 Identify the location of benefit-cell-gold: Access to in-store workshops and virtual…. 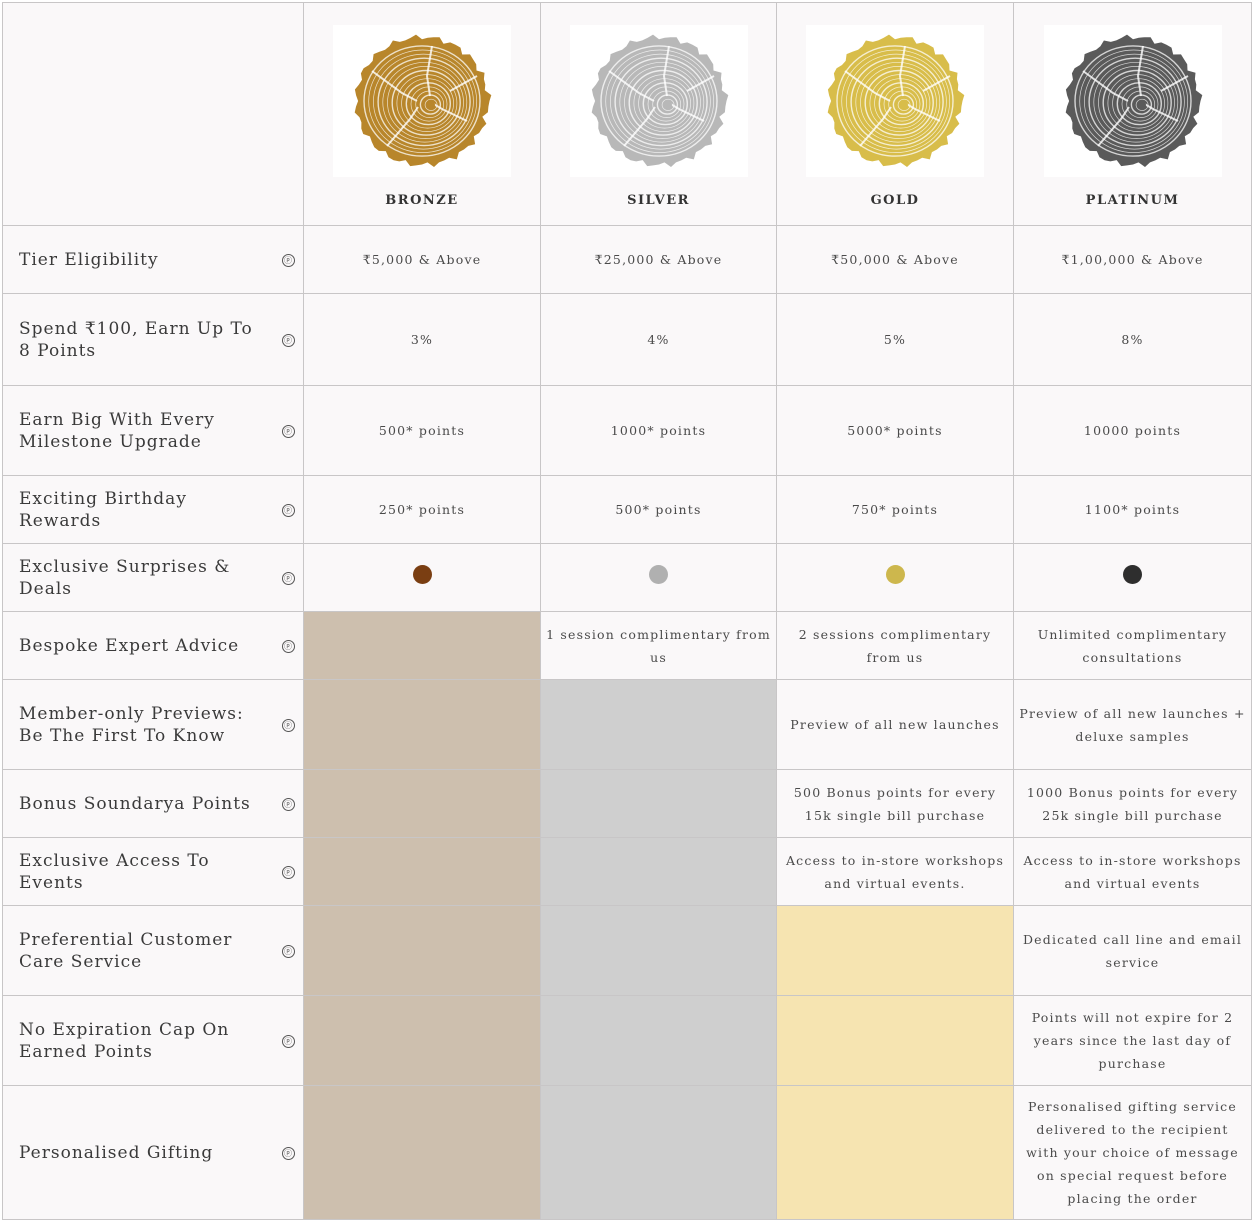
(895, 871).